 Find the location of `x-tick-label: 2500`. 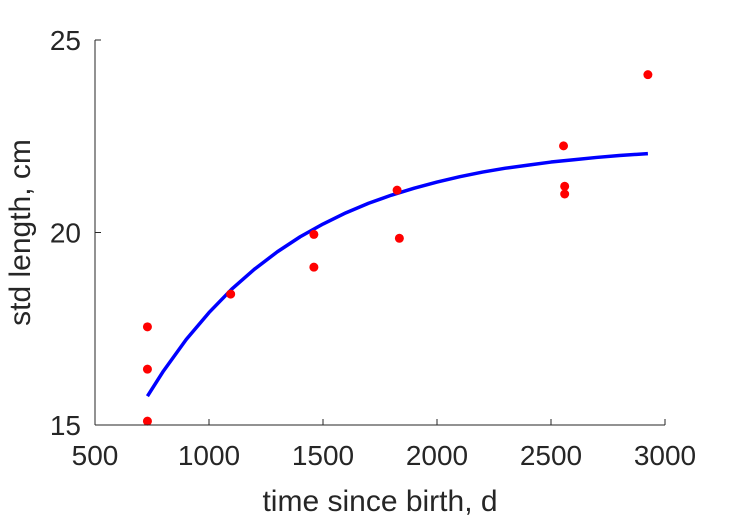

x-tick-label: 2500 is located at coordinates (551, 455).